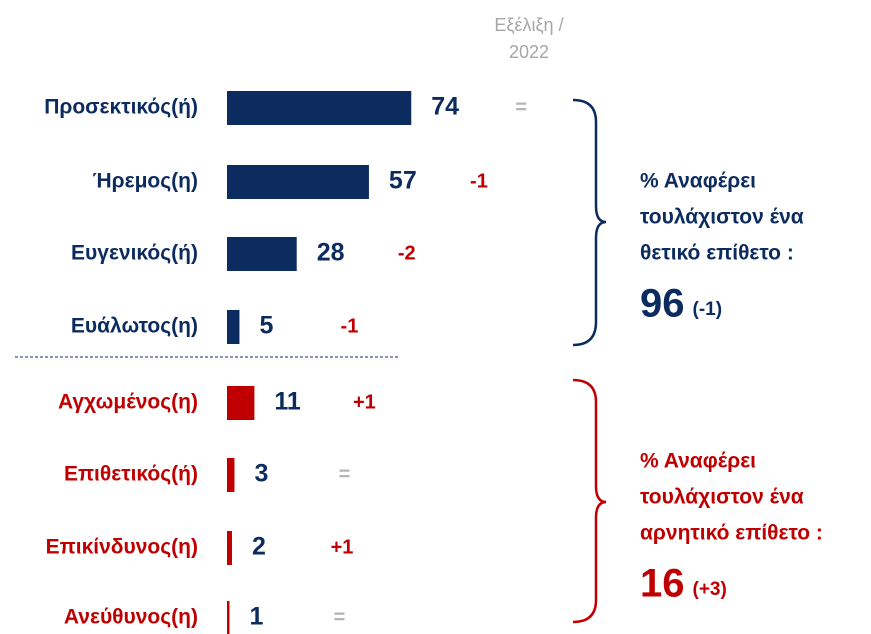 The width and height of the screenshot is (871, 634). I want to click on value-label: 3, so click(261, 474).